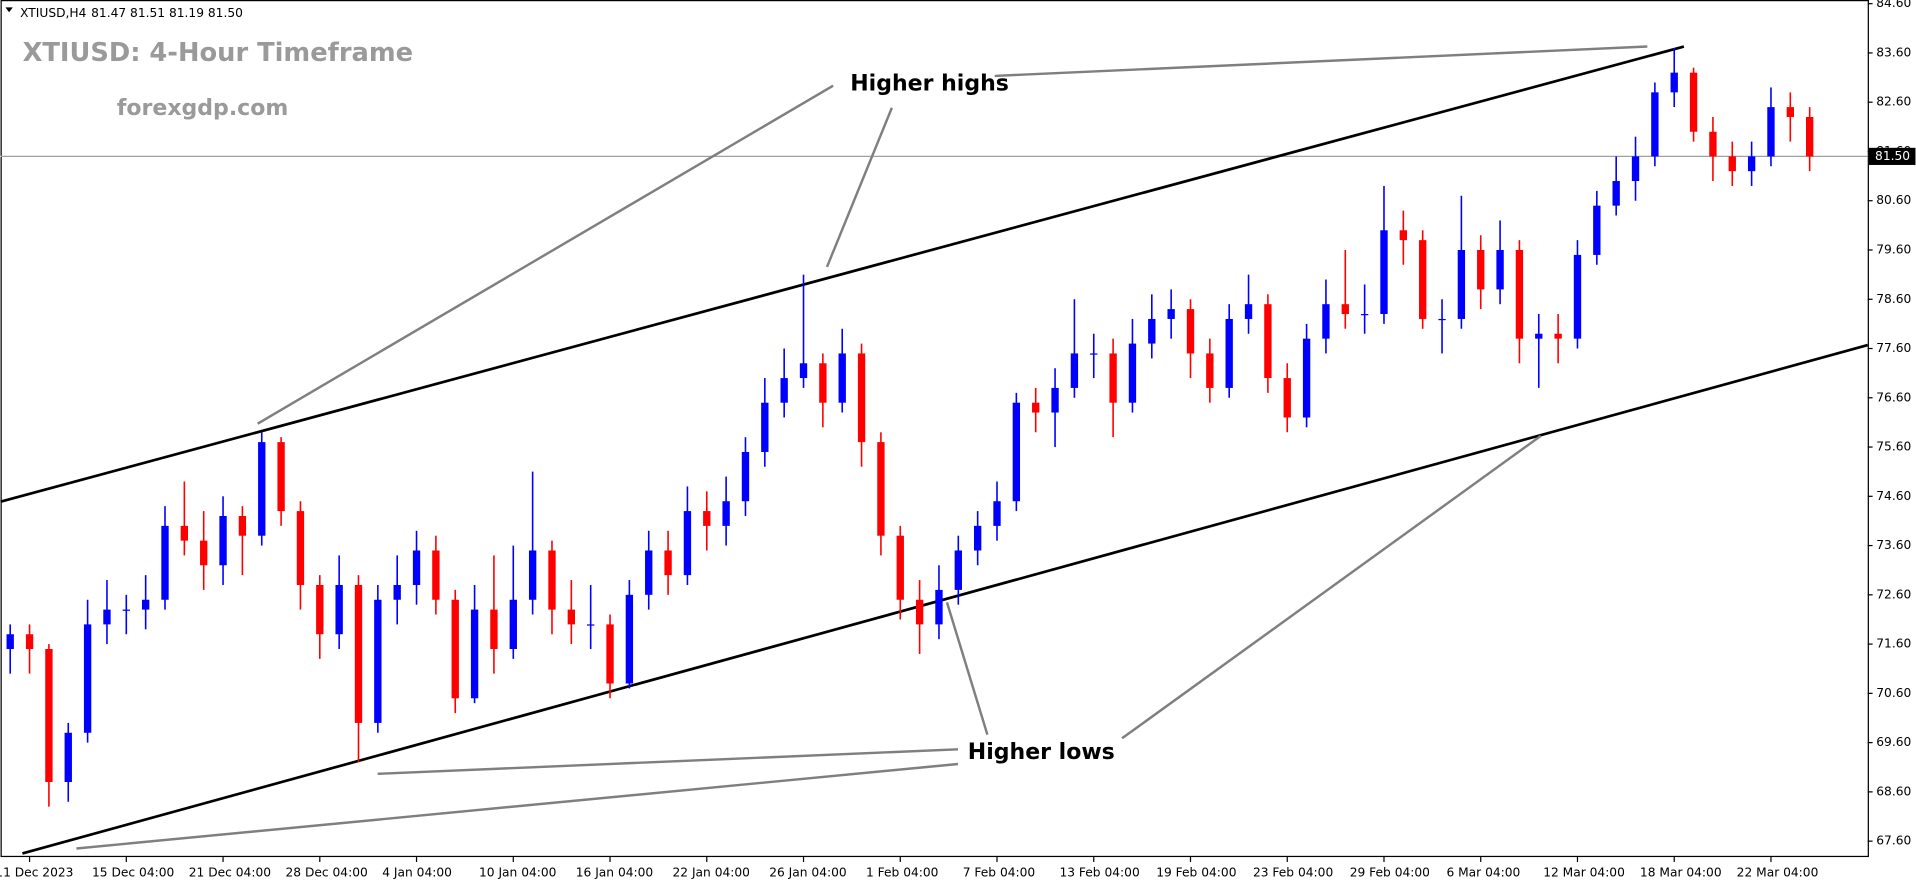 This screenshot has height=884, width=1916. What do you see at coordinates (1099, 872) in the screenshot?
I see `x-tick-label: 13 Feb 04:00` at bounding box center [1099, 872].